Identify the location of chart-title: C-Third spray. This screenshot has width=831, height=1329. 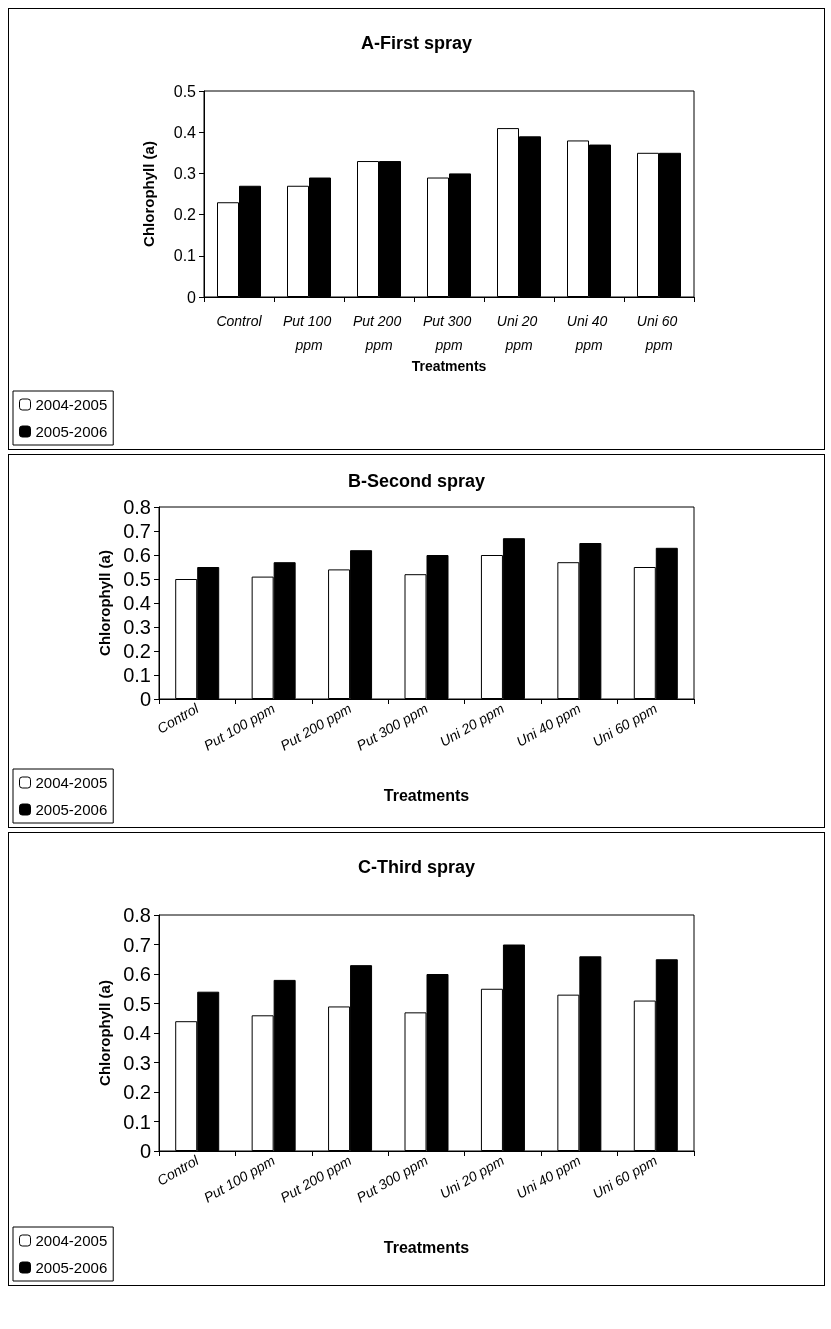
(416, 867).